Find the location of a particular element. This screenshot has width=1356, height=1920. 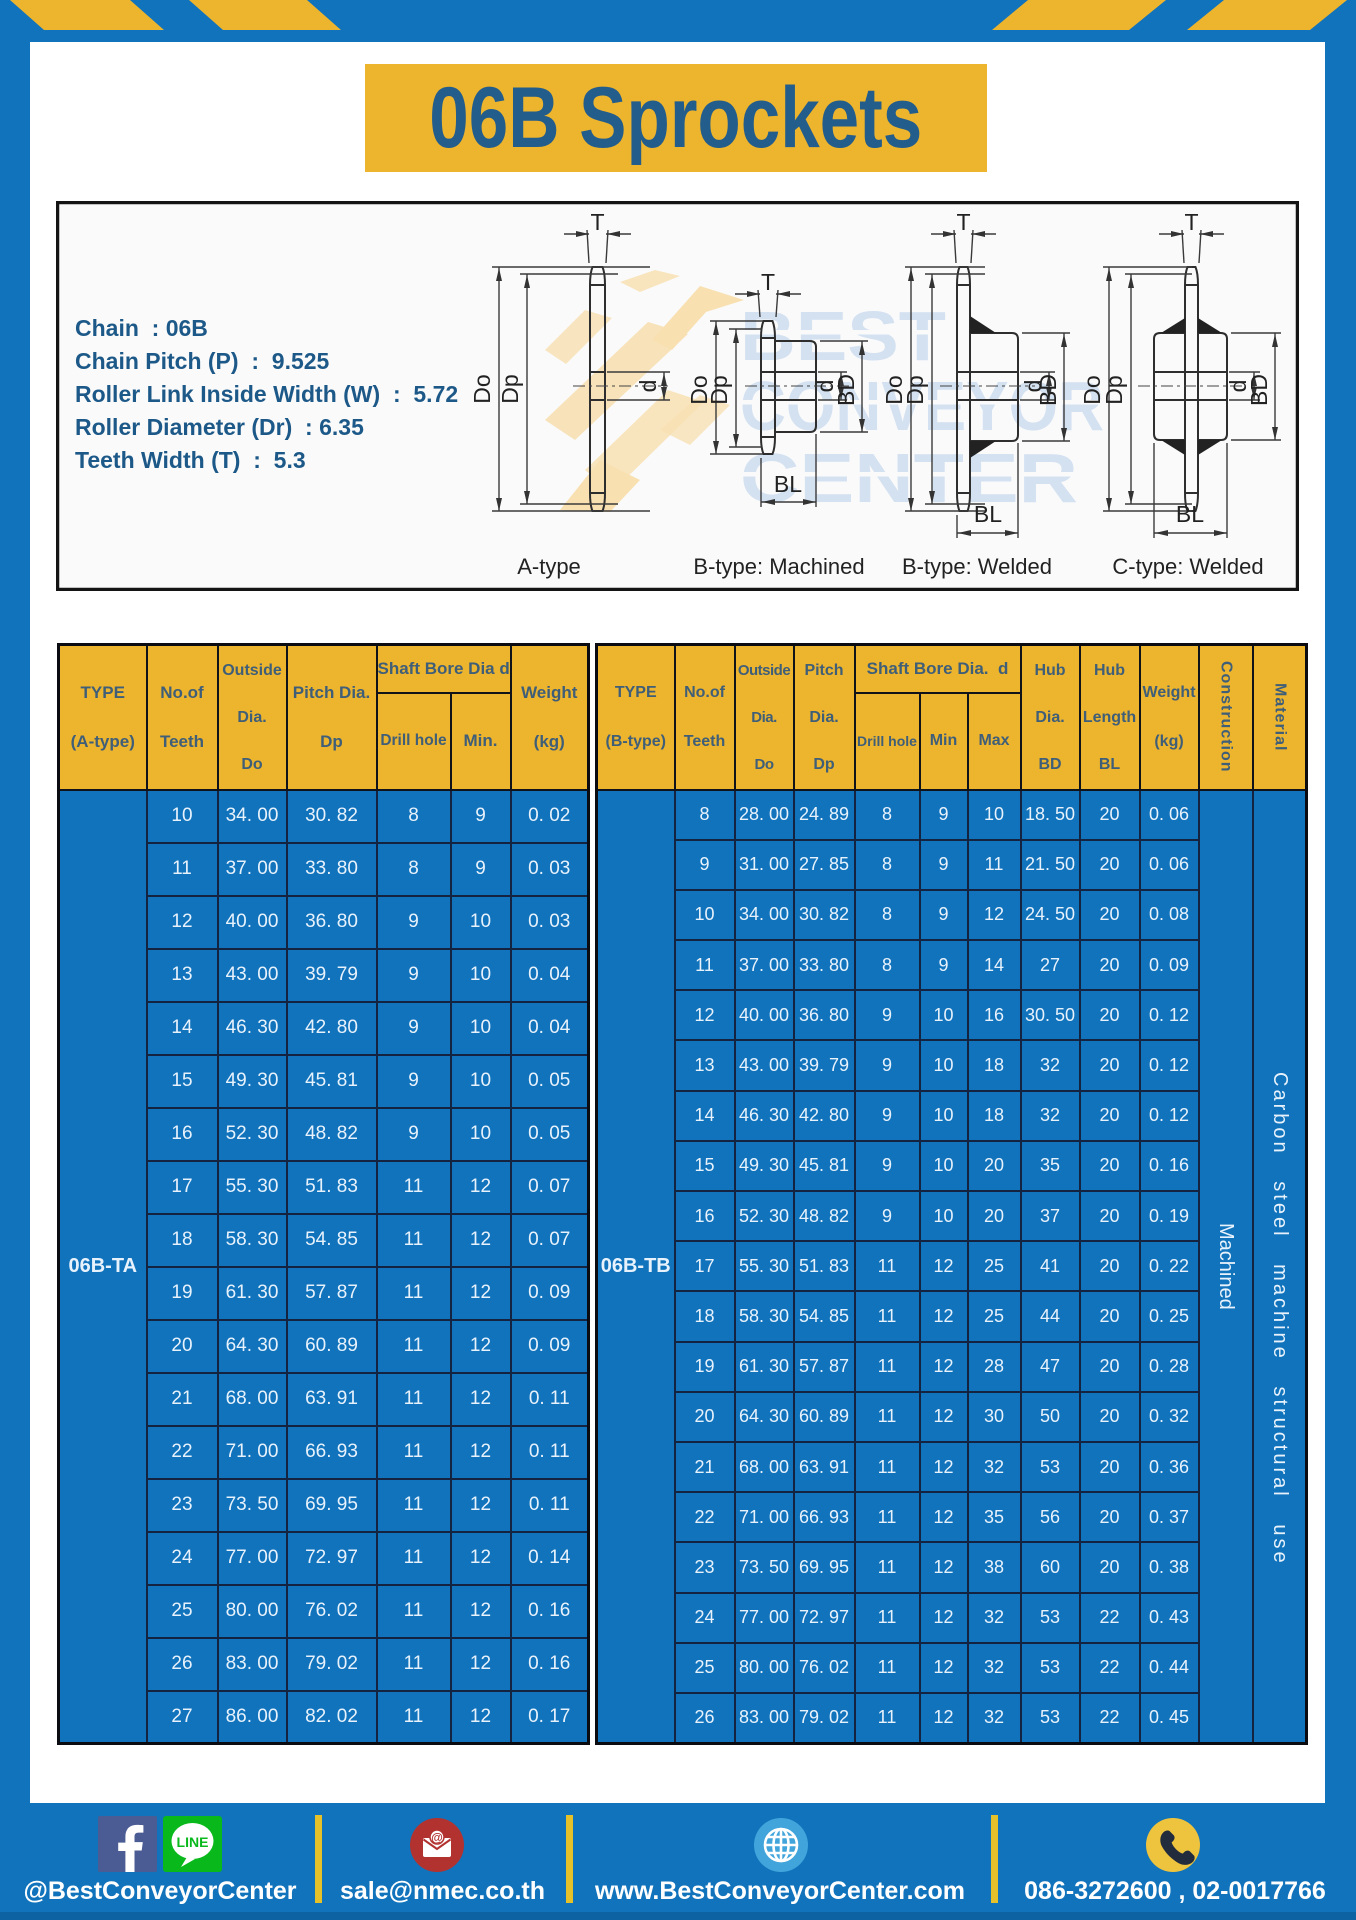

svg-text: A-type is located at coordinates (549, 566).